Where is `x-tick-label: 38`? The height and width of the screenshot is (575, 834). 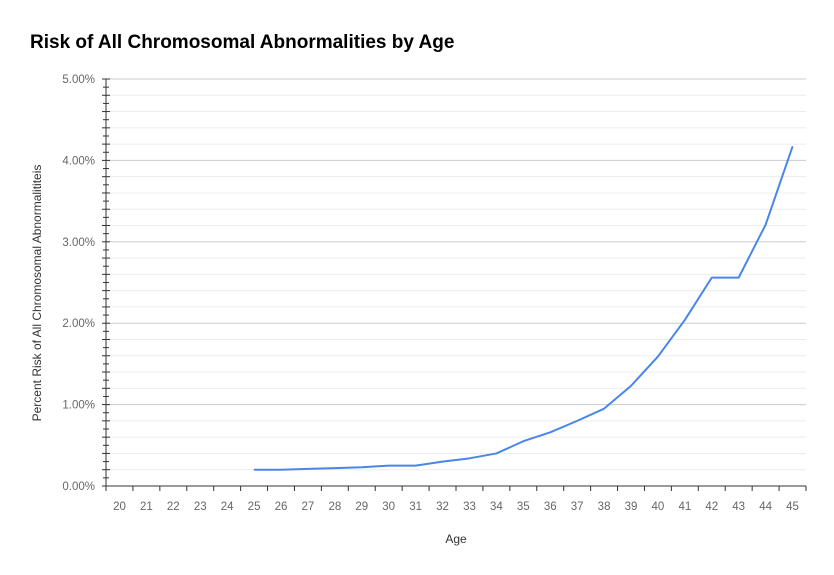
x-tick-label: 38 is located at coordinates (604, 507).